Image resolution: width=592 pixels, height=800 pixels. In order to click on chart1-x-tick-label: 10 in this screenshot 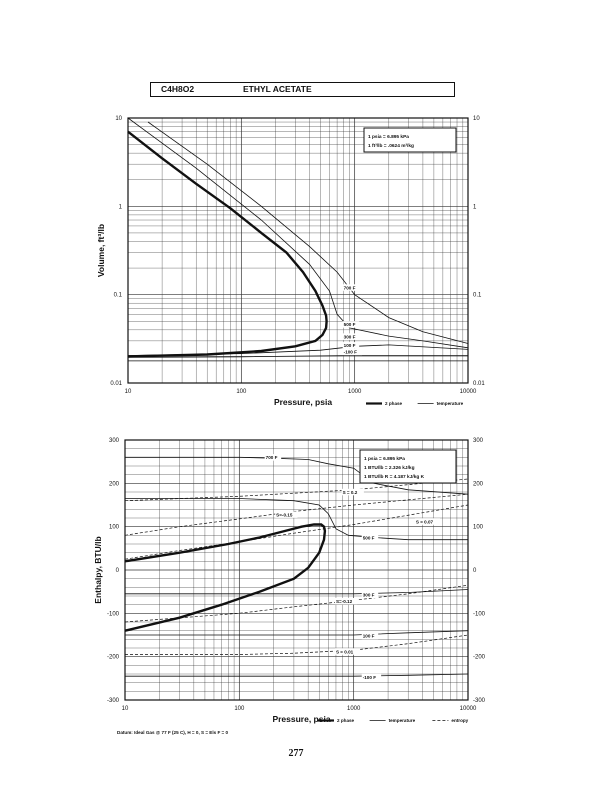, I will do `click(128, 392)`.